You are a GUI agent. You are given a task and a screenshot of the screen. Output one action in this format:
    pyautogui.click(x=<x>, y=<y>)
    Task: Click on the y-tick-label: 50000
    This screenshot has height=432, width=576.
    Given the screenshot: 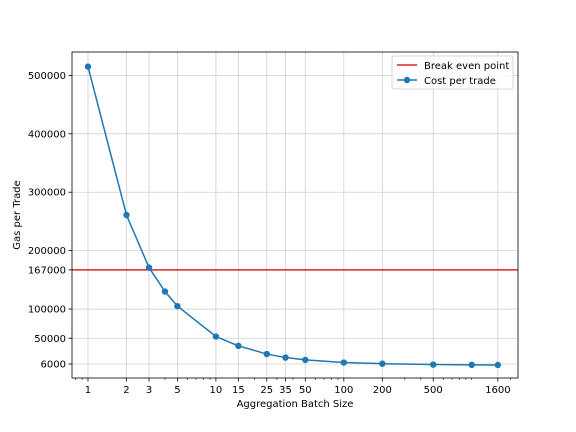 What is the action you would take?
    pyautogui.click(x=50, y=339)
    